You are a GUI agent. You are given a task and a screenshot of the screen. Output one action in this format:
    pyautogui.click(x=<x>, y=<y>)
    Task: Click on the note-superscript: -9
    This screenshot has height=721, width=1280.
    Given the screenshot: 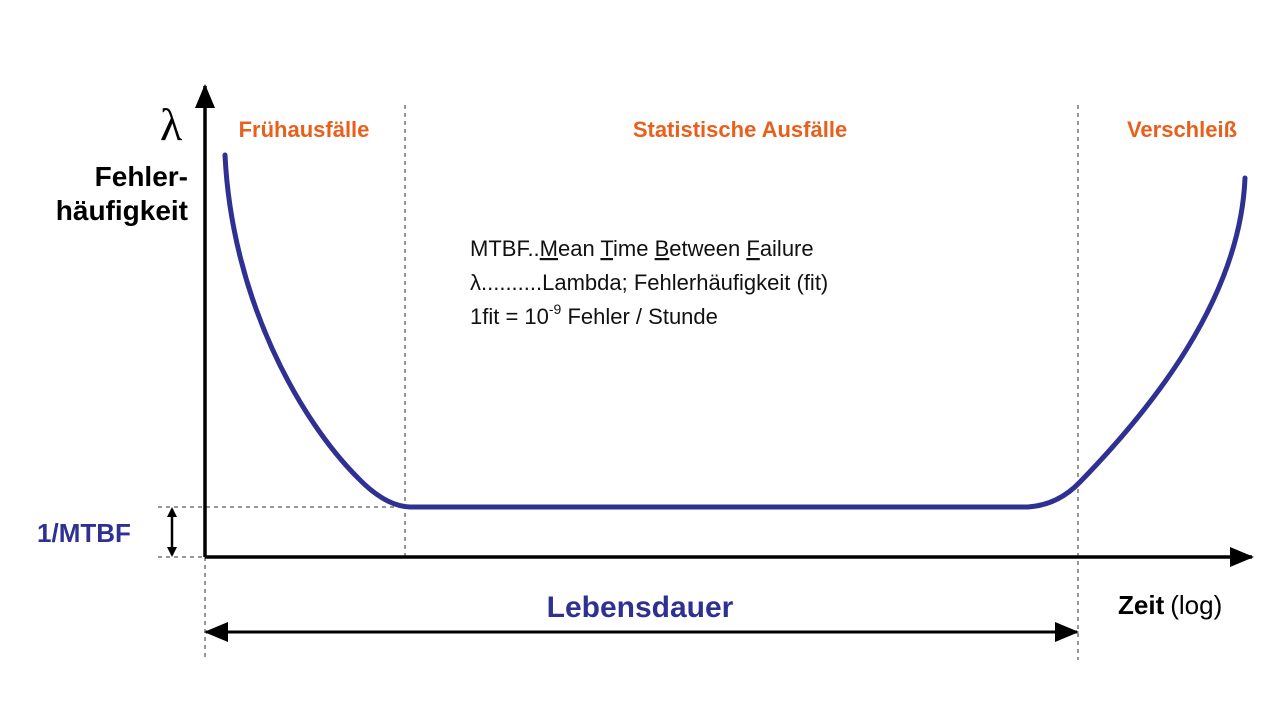 What is the action you would take?
    pyautogui.click(x=555, y=309)
    